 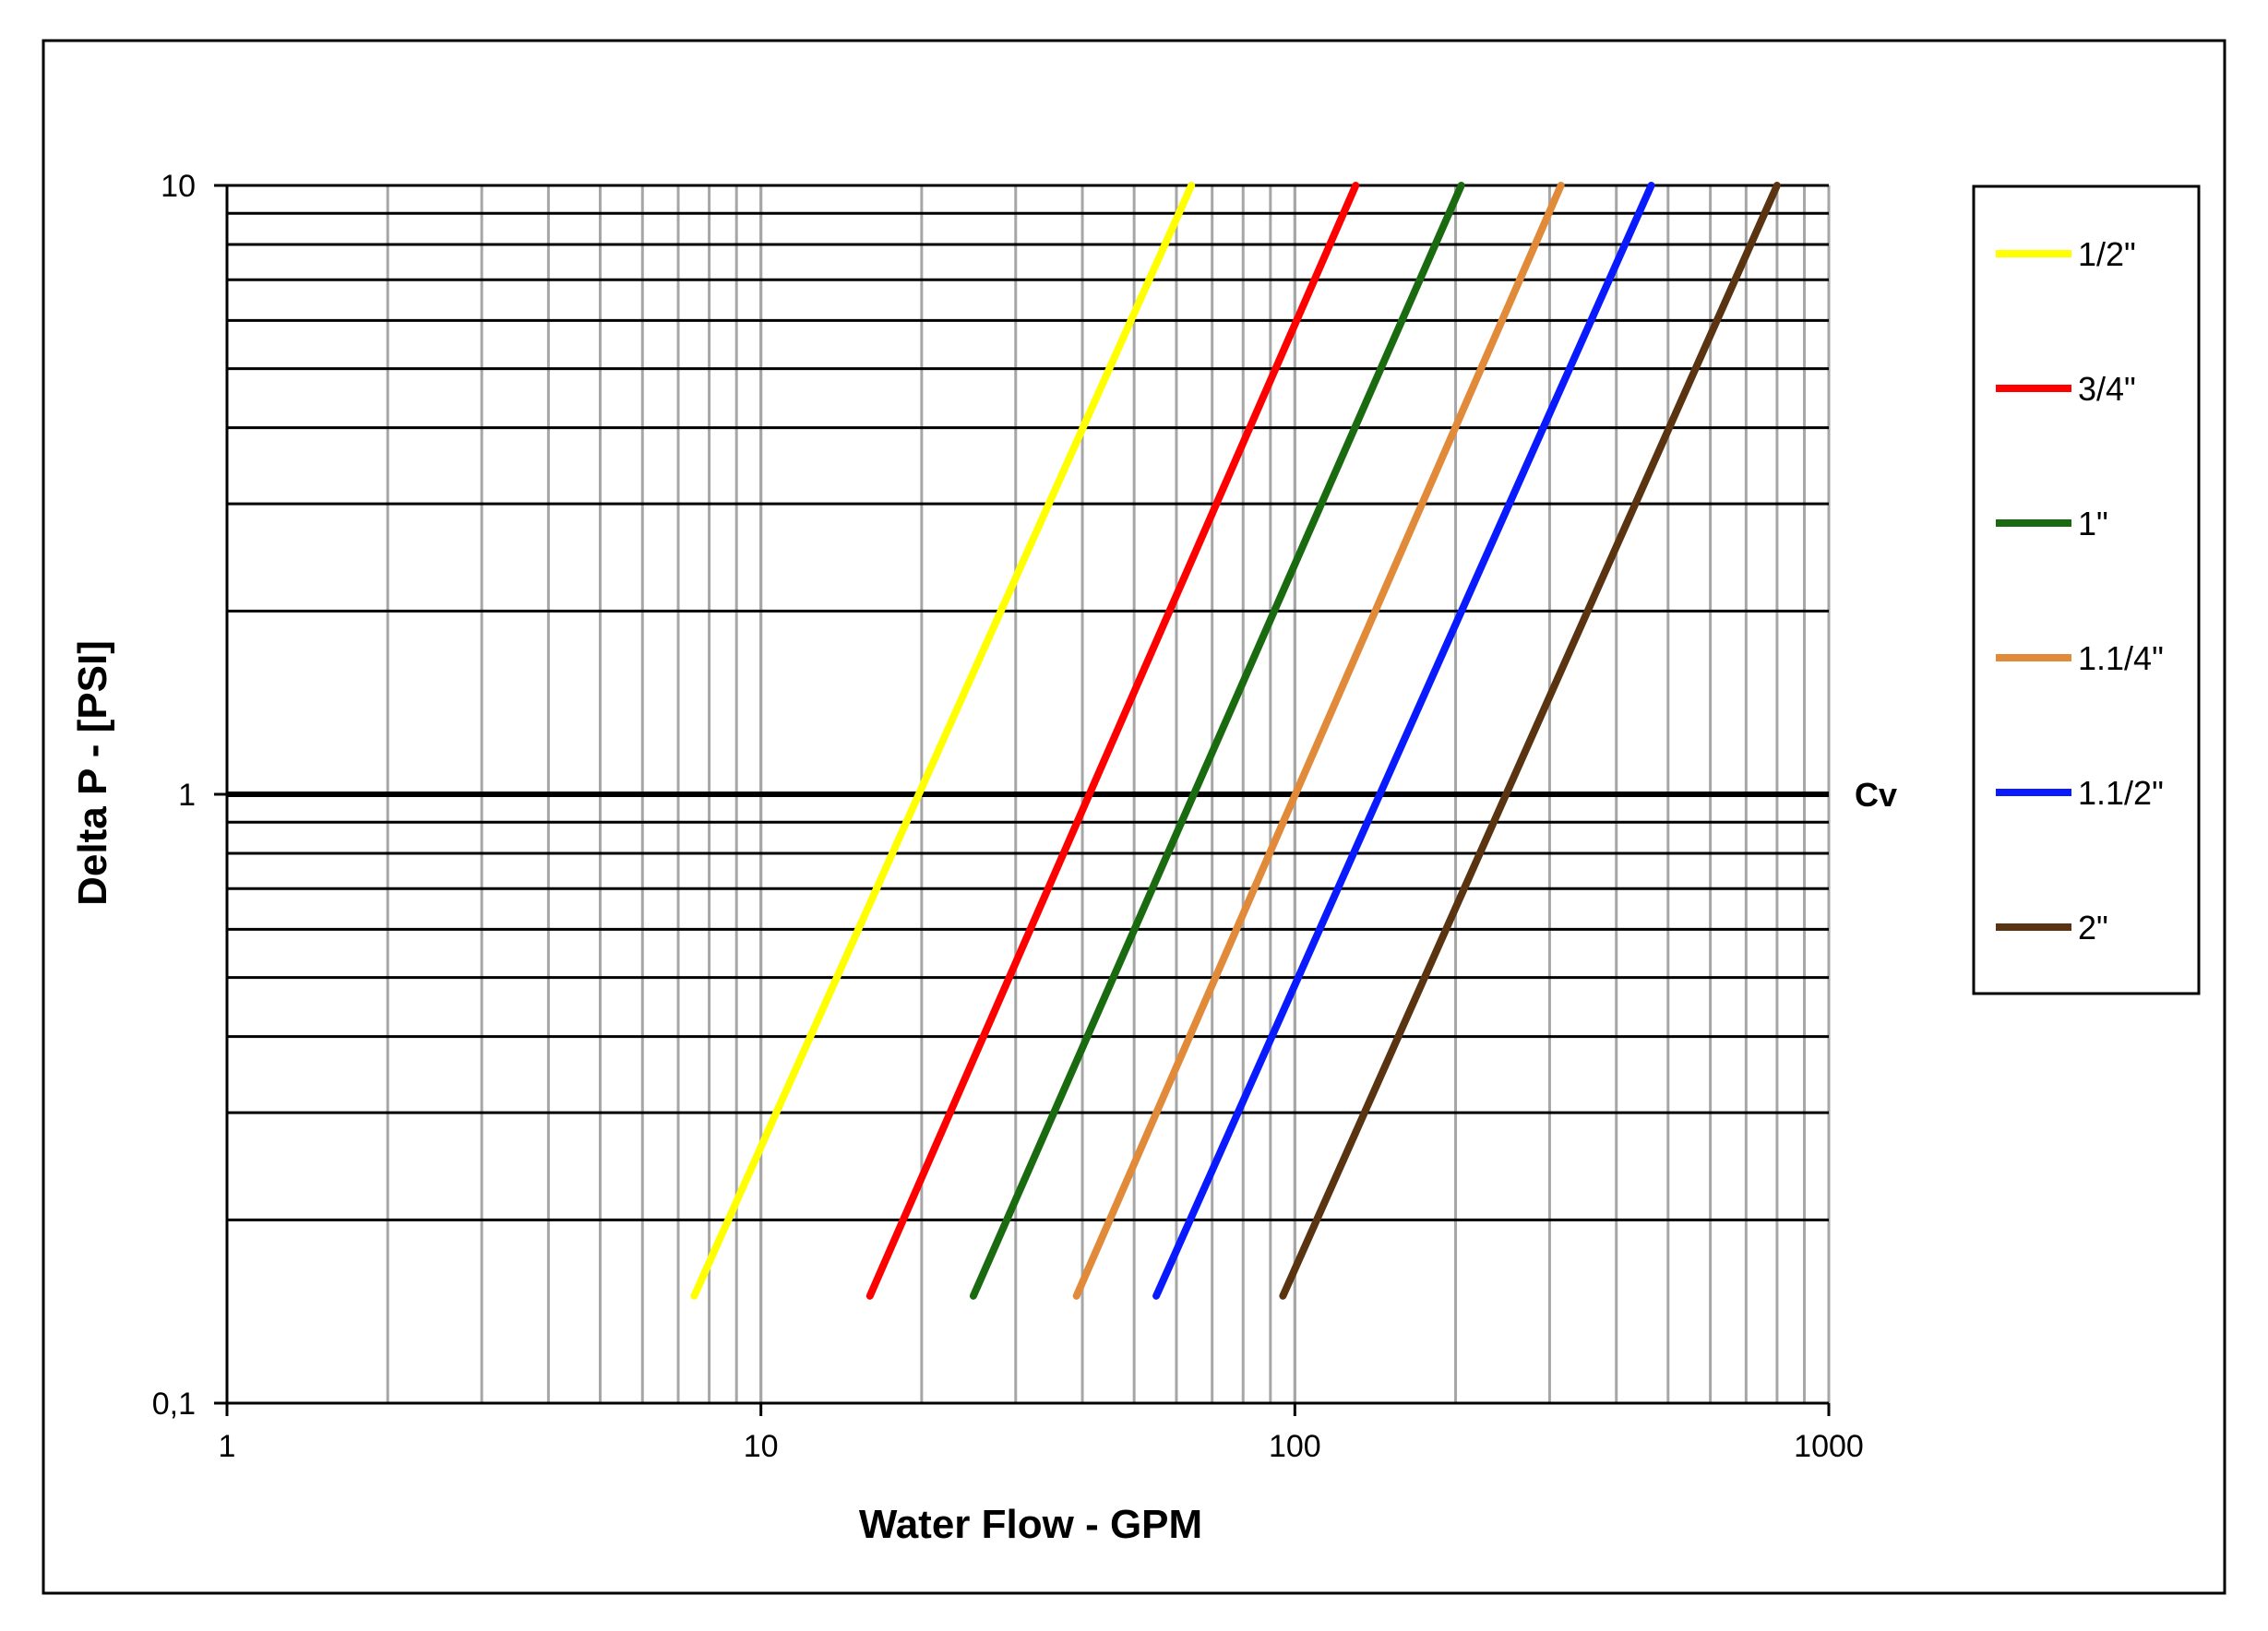 What do you see at coordinates (187, 795) in the screenshot?
I see `y-tick-label: 1` at bounding box center [187, 795].